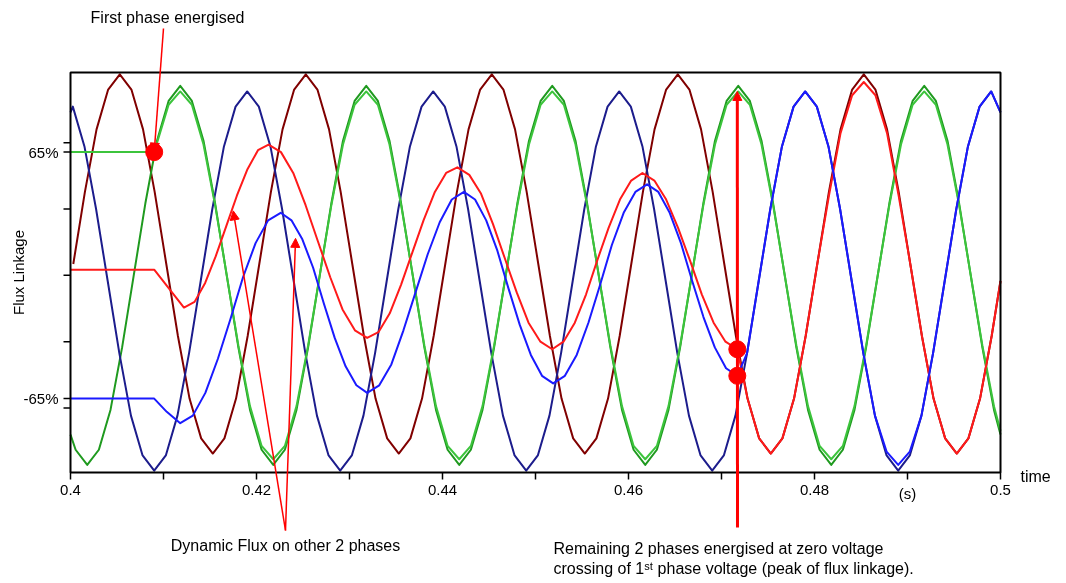 The width and height of the screenshot is (1066, 583). What do you see at coordinates (41, 399) in the screenshot?
I see `y-tick-label: -65%` at bounding box center [41, 399].